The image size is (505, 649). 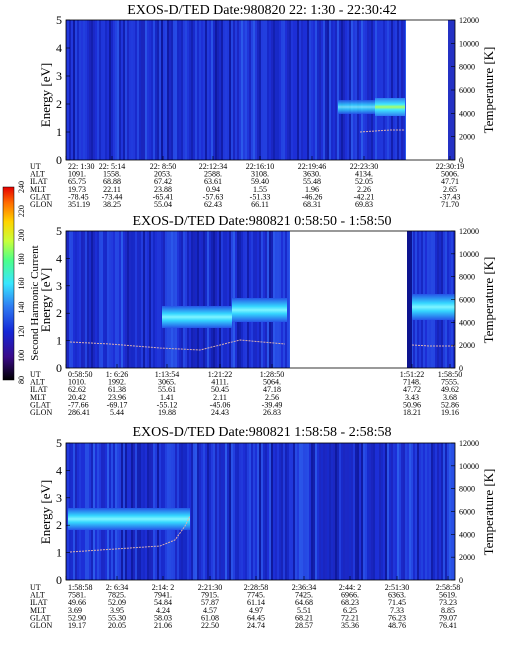 What do you see at coordinates (63, 511) in the screenshot?
I see `panel-3-yticks: 0 1 2 3 4 5` at bounding box center [63, 511].